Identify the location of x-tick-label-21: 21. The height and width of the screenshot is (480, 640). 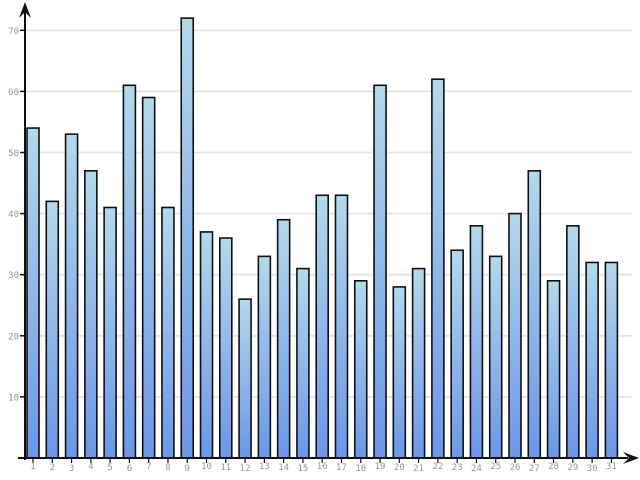
(418, 469).